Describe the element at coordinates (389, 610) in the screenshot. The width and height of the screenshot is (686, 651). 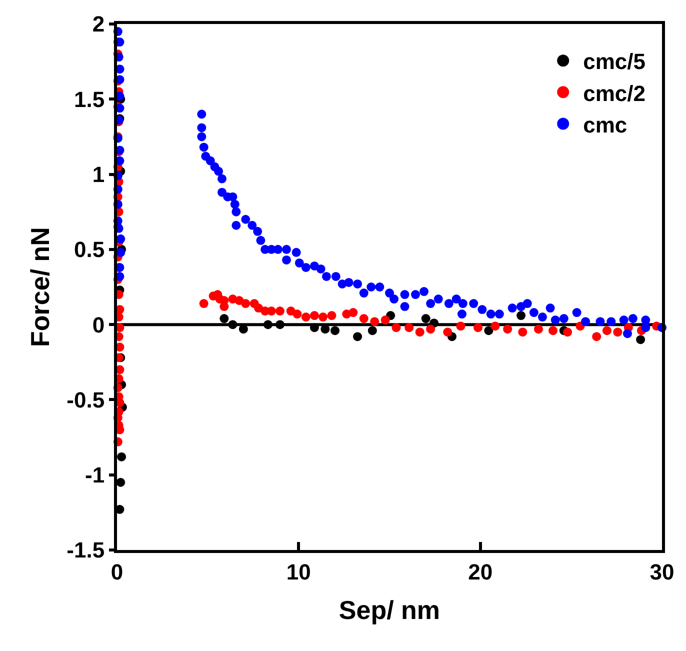
I see `x-axis-title: Sep/ nm` at that location.